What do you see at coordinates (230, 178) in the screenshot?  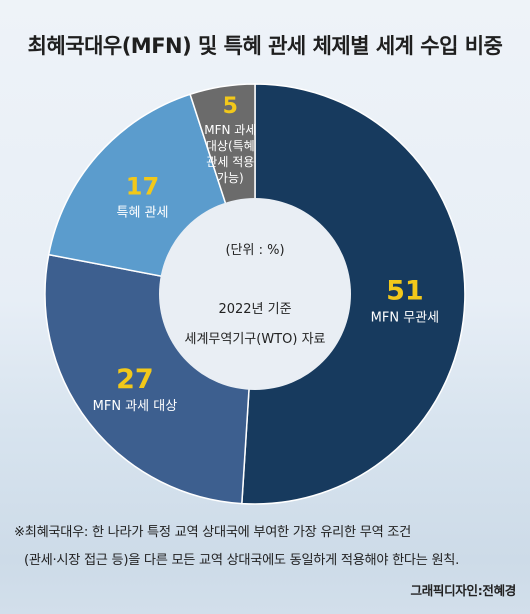 I see `category-label-mfn-dutiable-preference-eligible-line-4: 가능)` at bounding box center [230, 178].